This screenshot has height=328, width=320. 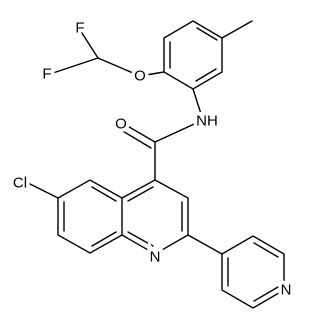 What do you see at coordinates (20, 183) in the screenshot?
I see `atom-label: Cl` at bounding box center [20, 183].